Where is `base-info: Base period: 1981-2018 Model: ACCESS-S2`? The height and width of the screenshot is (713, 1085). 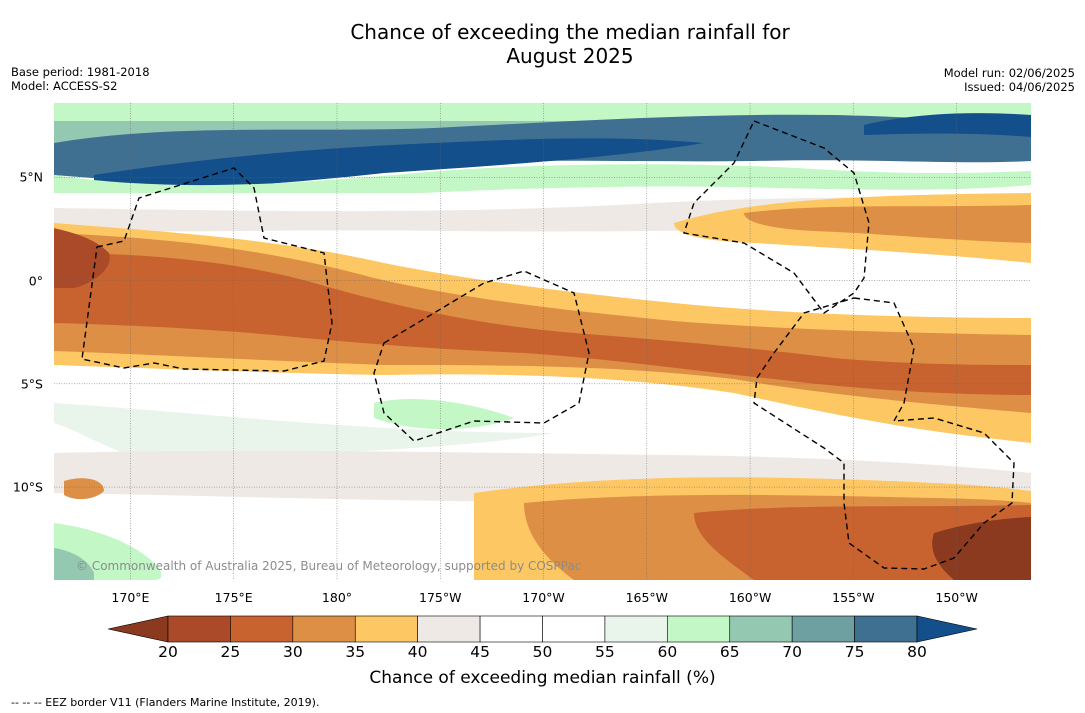
base-info: Base period: 1981-2018 Model: ACCESS-S2 is located at coordinates (80, 79).